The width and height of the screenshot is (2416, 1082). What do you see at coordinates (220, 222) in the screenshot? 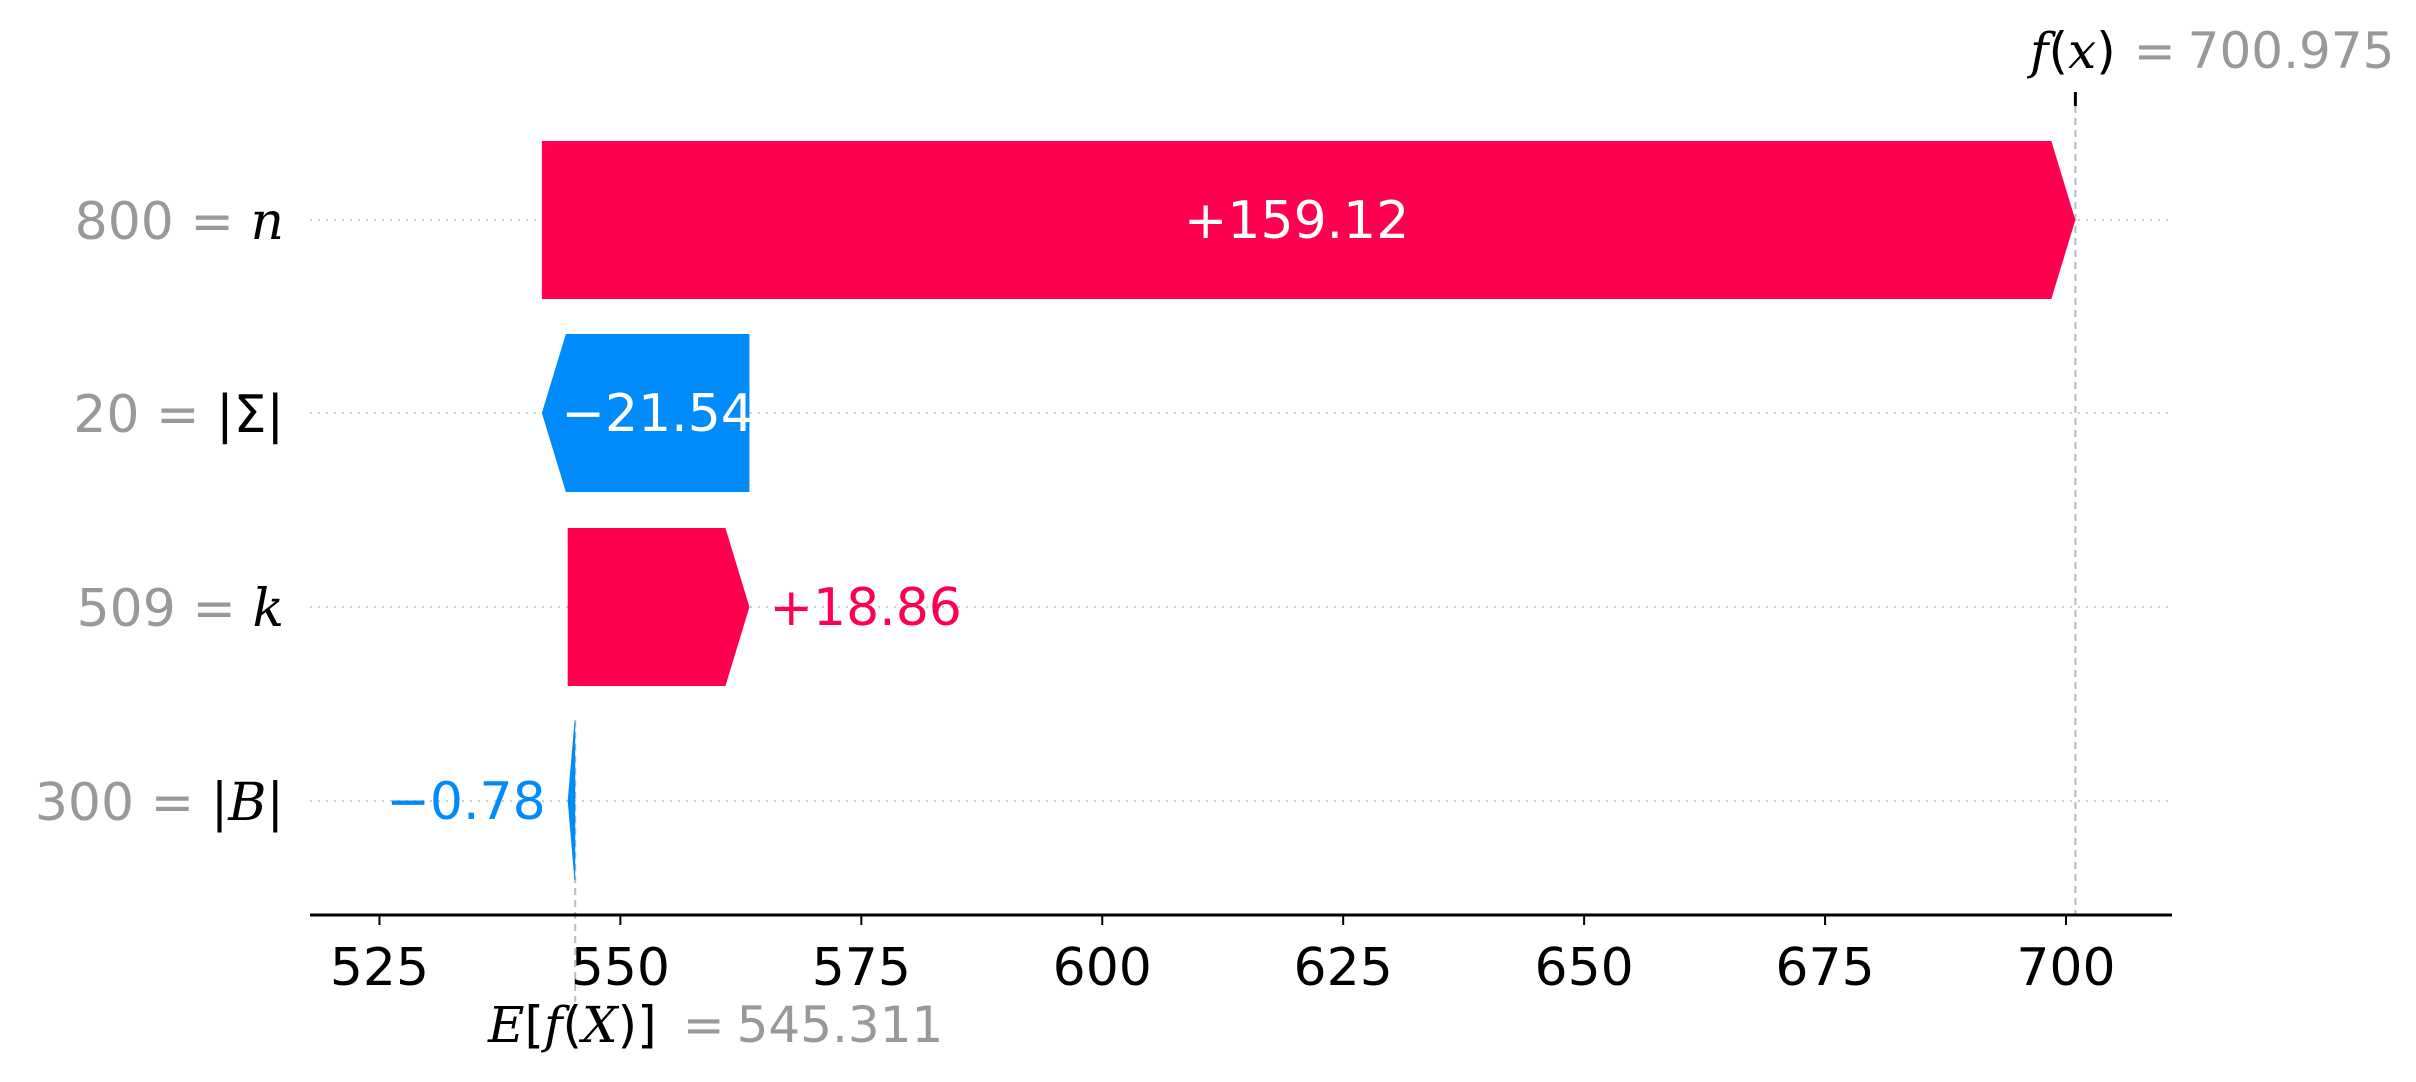
I see `feature-eq-0: =` at bounding box center [220, 222].